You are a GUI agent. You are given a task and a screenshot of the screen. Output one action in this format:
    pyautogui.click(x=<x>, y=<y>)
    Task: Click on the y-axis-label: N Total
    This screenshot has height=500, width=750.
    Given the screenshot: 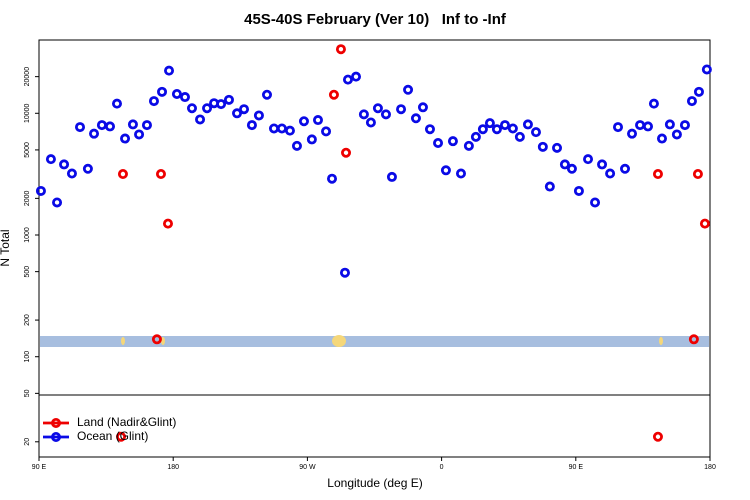 What is the action you would take?
    pyautogui.click(x=6, y=247)
    